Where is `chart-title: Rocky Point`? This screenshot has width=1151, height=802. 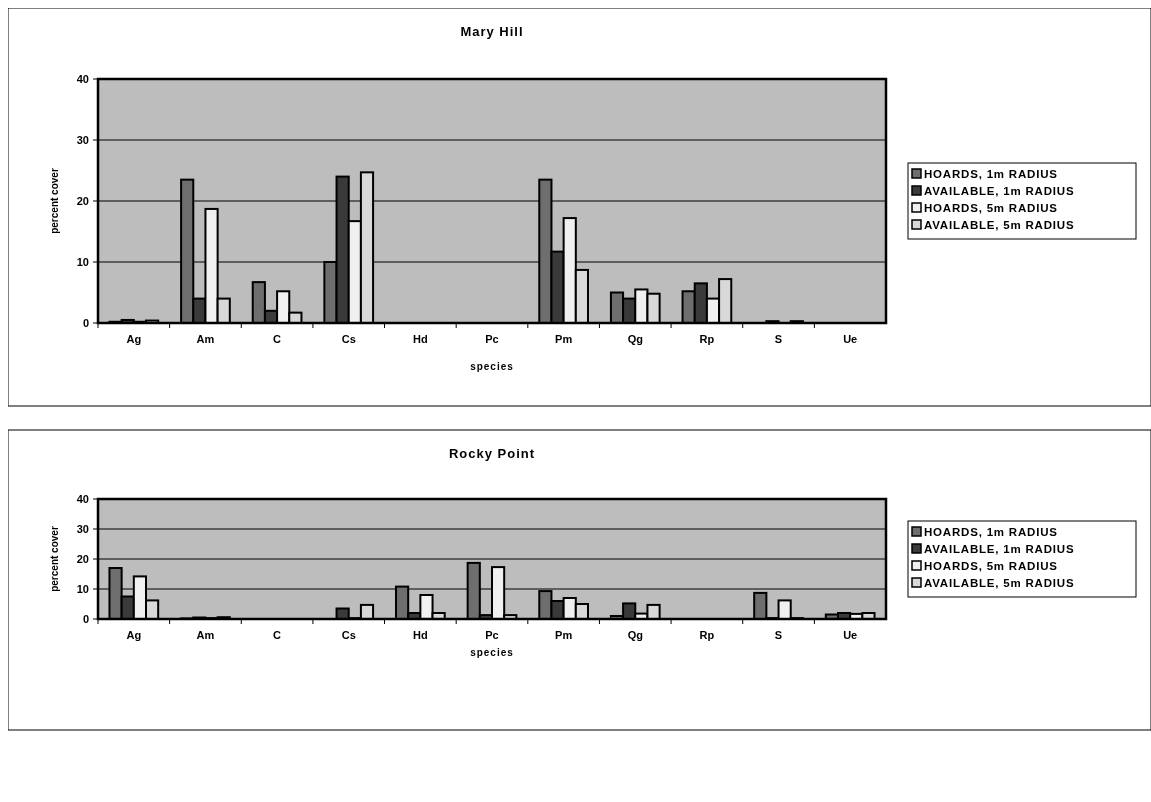 chart-title: Rocky Point is located at coordinates (492, 453).